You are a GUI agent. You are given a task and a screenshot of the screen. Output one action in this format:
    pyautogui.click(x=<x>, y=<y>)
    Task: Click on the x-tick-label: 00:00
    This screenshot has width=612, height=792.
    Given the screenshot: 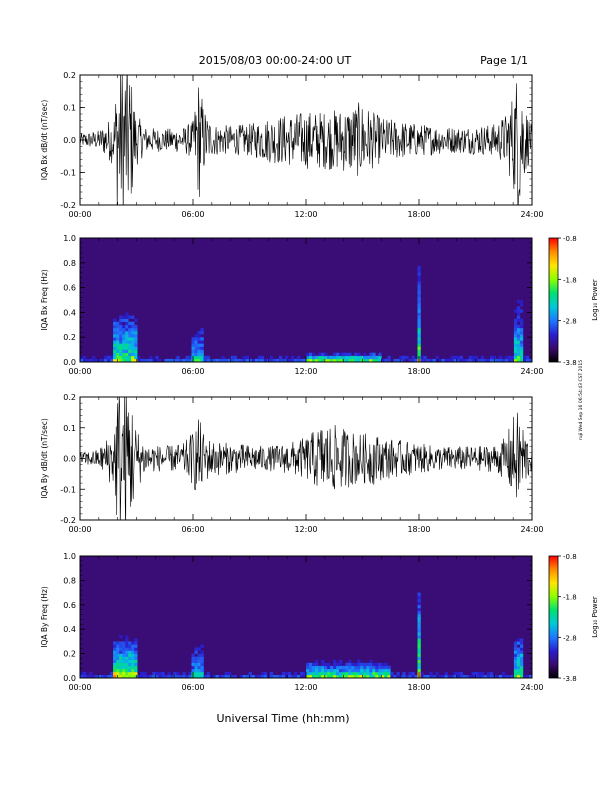 What is the action you would take?
    pyautogui.click(x=79, y=214)
    